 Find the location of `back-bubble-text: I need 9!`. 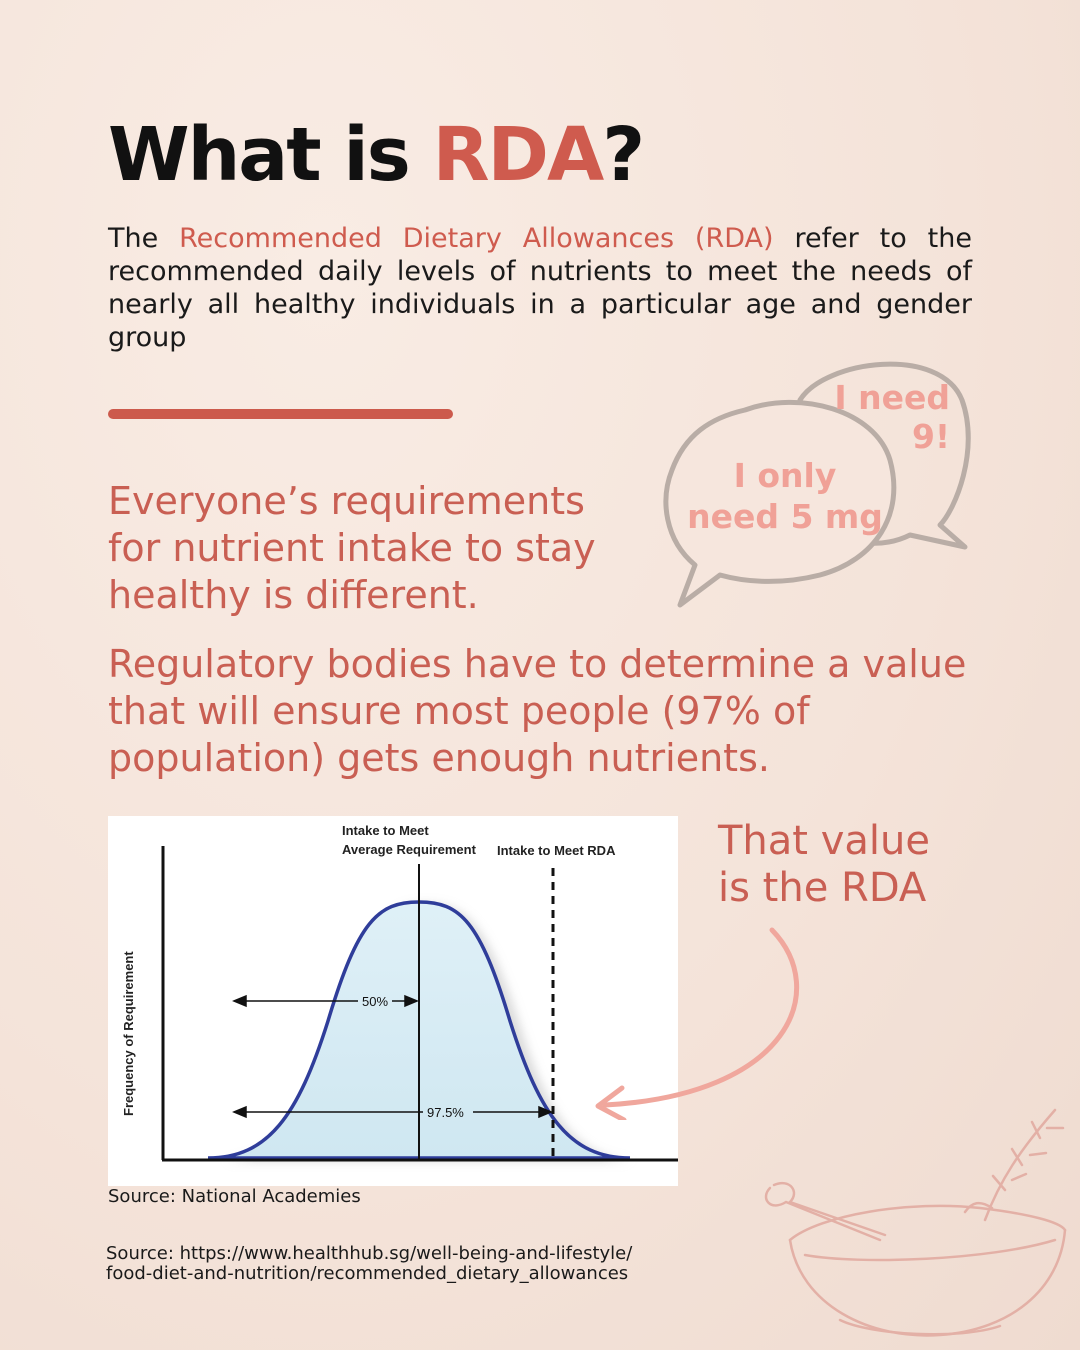

back-bubble-text: I need 9! is located at coordinates (892, 417).